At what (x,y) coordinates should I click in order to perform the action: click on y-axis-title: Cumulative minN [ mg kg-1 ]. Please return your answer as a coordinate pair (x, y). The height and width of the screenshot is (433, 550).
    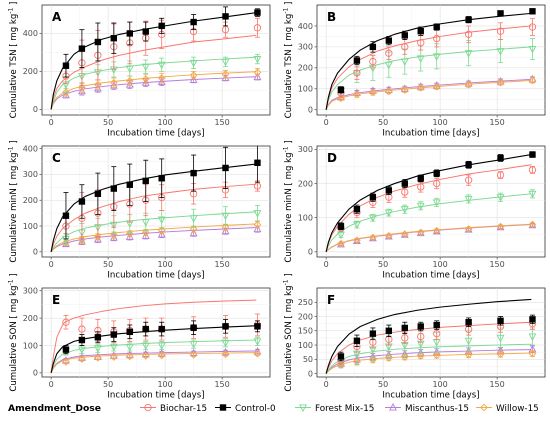
    Looking at the image, I should click on (289, 201).